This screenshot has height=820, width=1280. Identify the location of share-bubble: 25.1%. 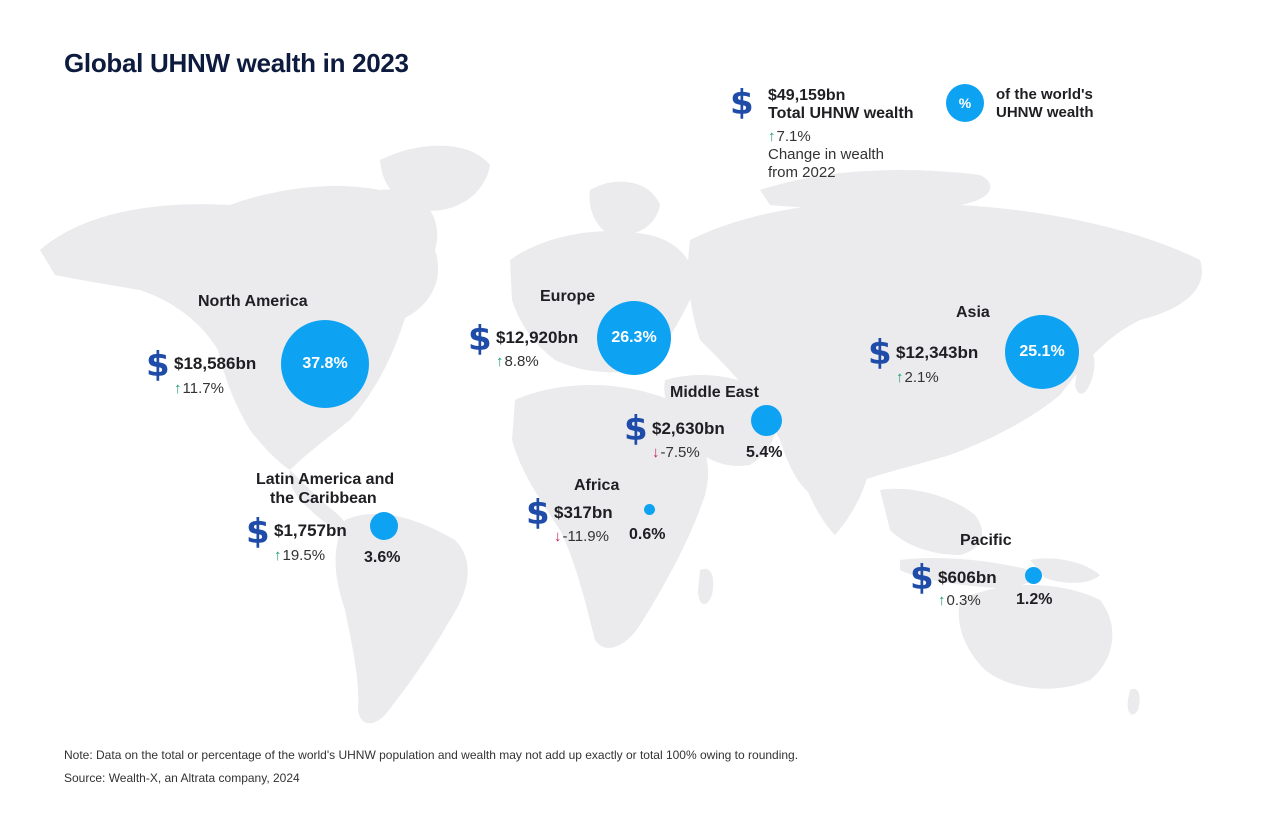
(1042, 352).